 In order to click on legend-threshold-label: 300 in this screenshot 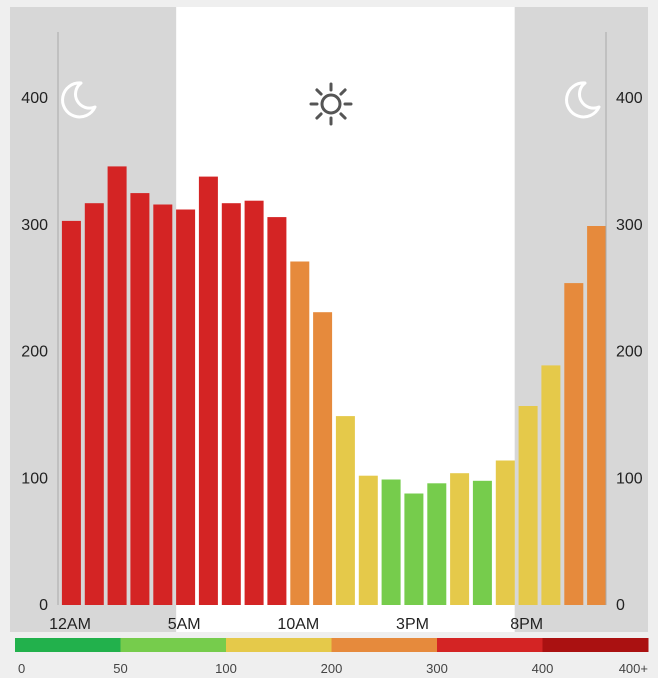, I will do `click(437, 668)`.